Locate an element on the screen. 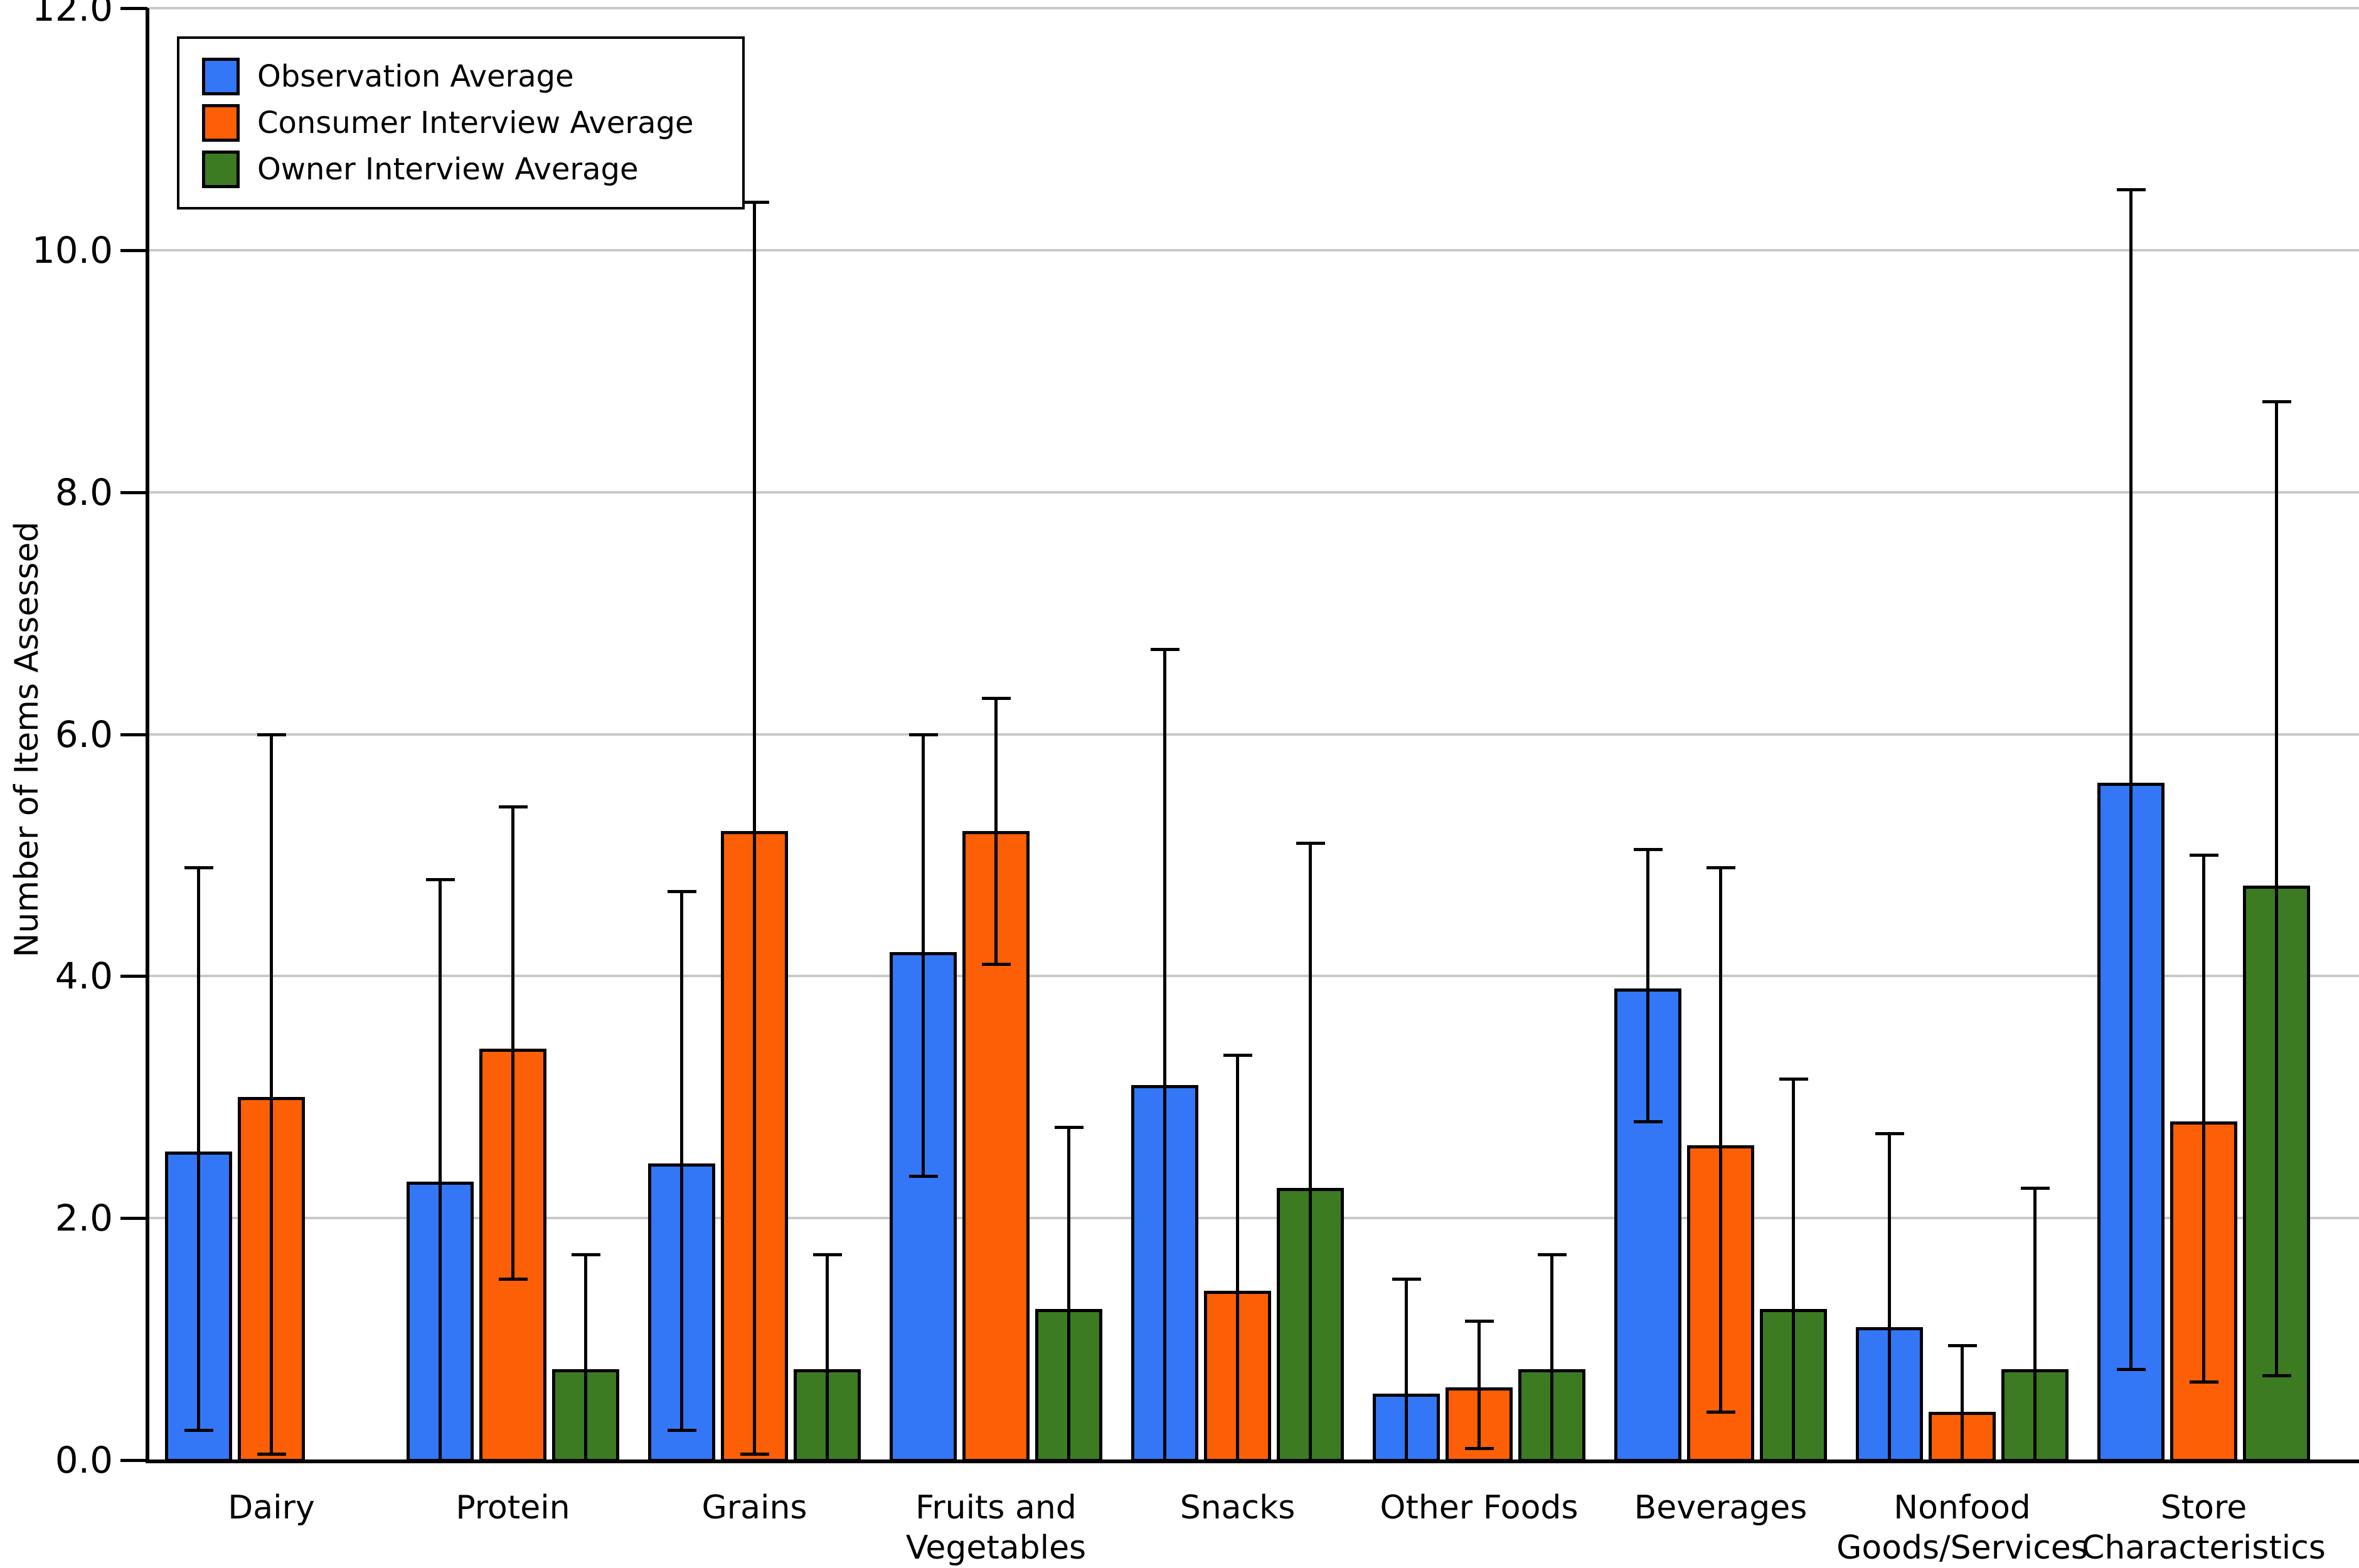  legend-label: Observation Average is located at coordinates (415, 76).